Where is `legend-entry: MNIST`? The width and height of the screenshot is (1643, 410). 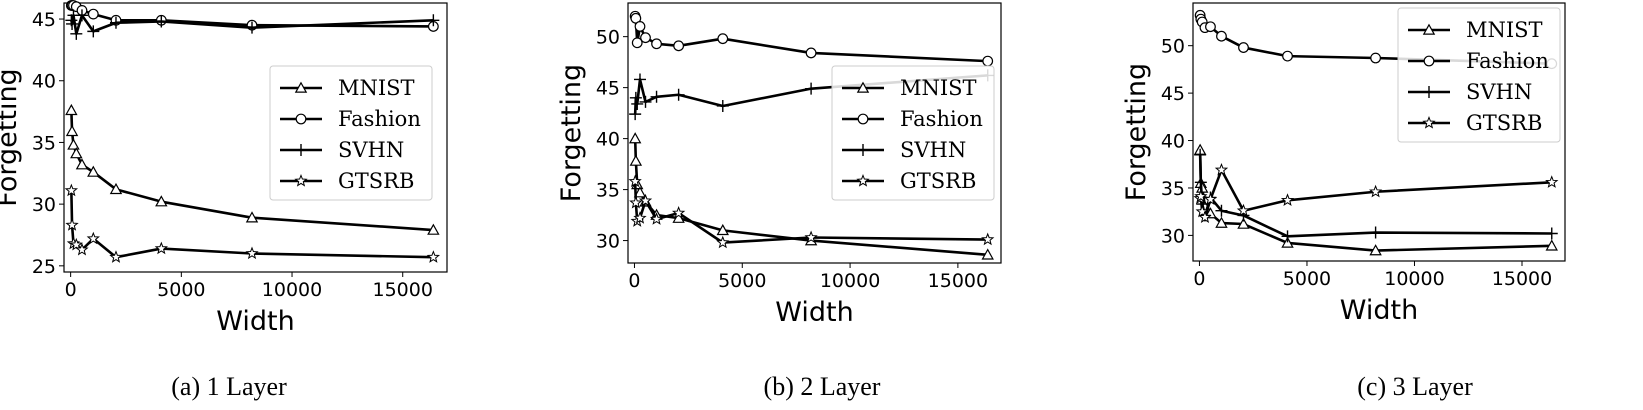
legend-entry: MNIST is located at coordinates (347, 88).